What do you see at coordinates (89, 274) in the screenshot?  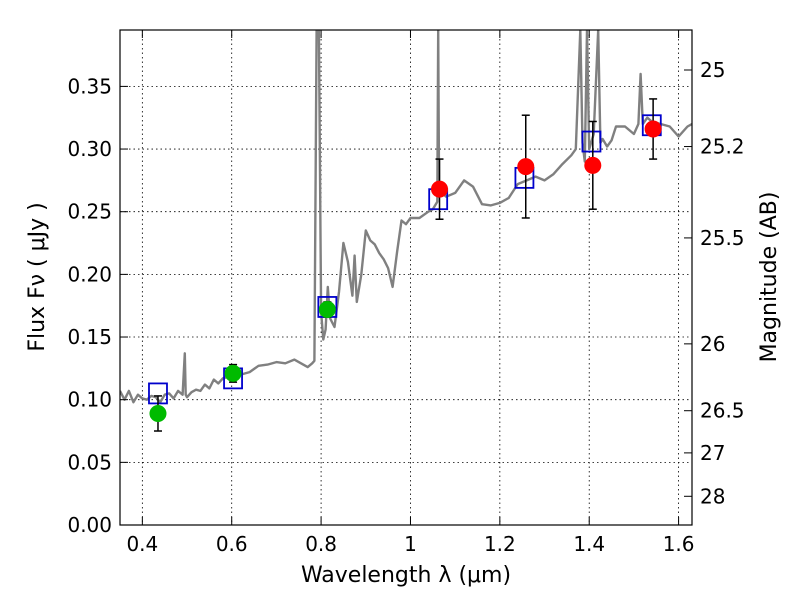 I see `y-tick-label: 0.20` at bounding box center [89, 274].